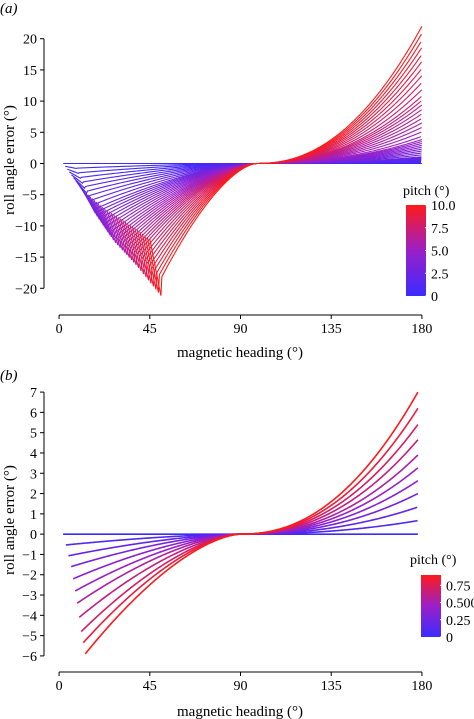 The image size is (474, 719). I want to click on y-tick-label: 20, so click(30, 40).